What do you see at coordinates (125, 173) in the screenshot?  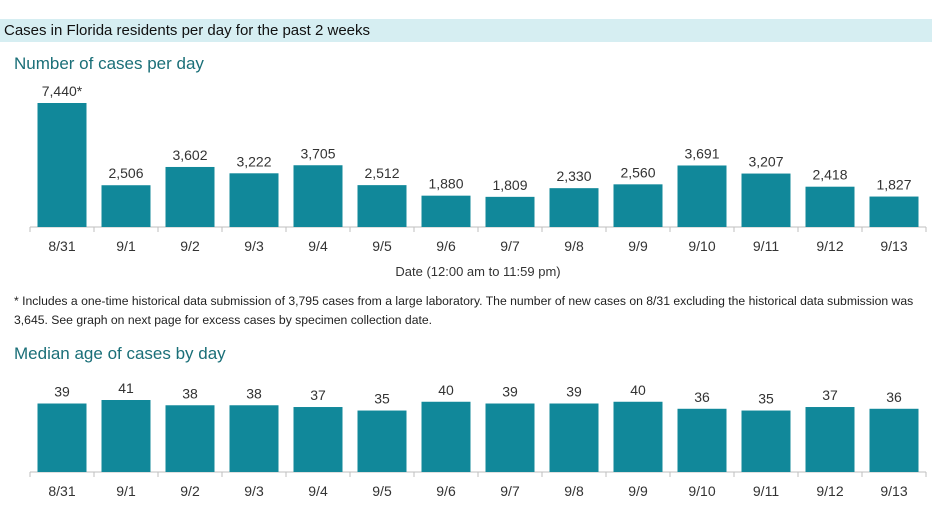 I see `data-label: 2,506` at bounding box center [125, 173].